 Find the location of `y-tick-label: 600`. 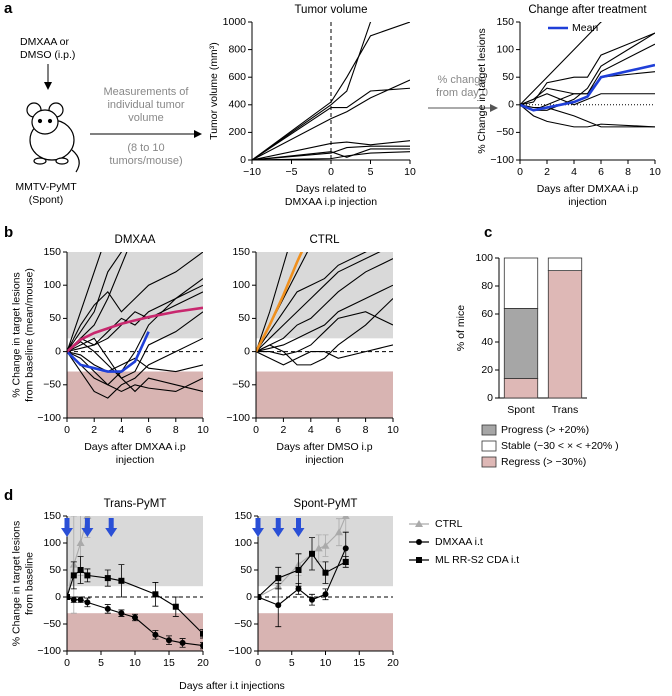

y-tick-label: 600 is located at coordinates (237, 77).